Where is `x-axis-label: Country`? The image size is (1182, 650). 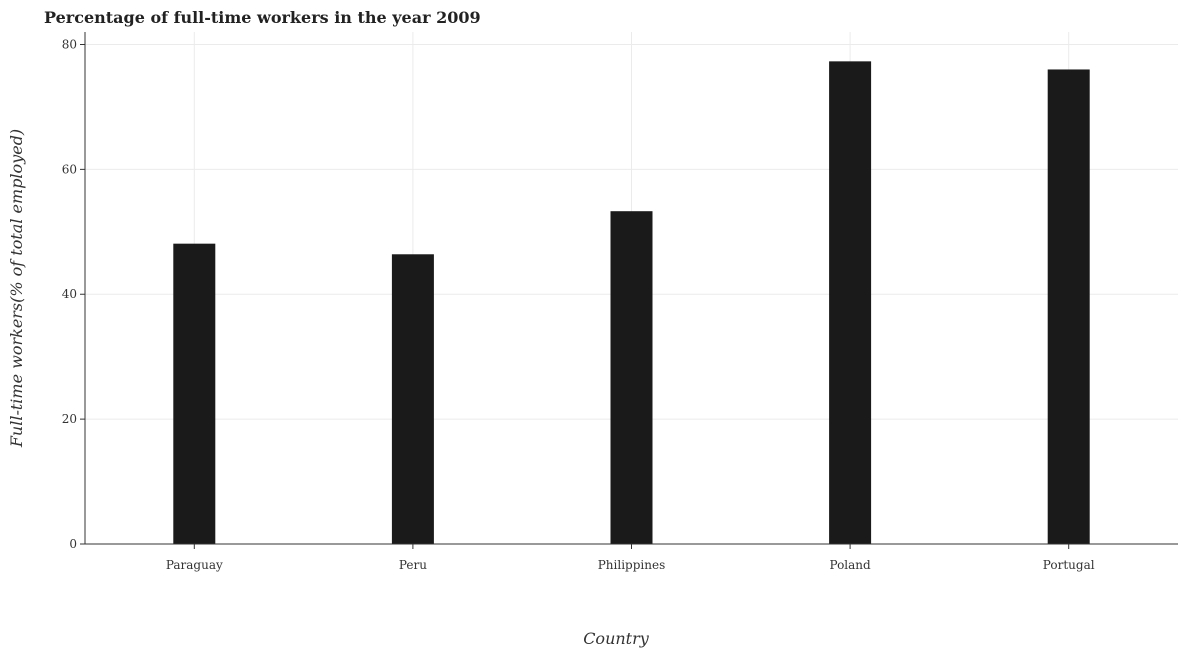
x-axis-label: Country is located at coordinates (616, 638).